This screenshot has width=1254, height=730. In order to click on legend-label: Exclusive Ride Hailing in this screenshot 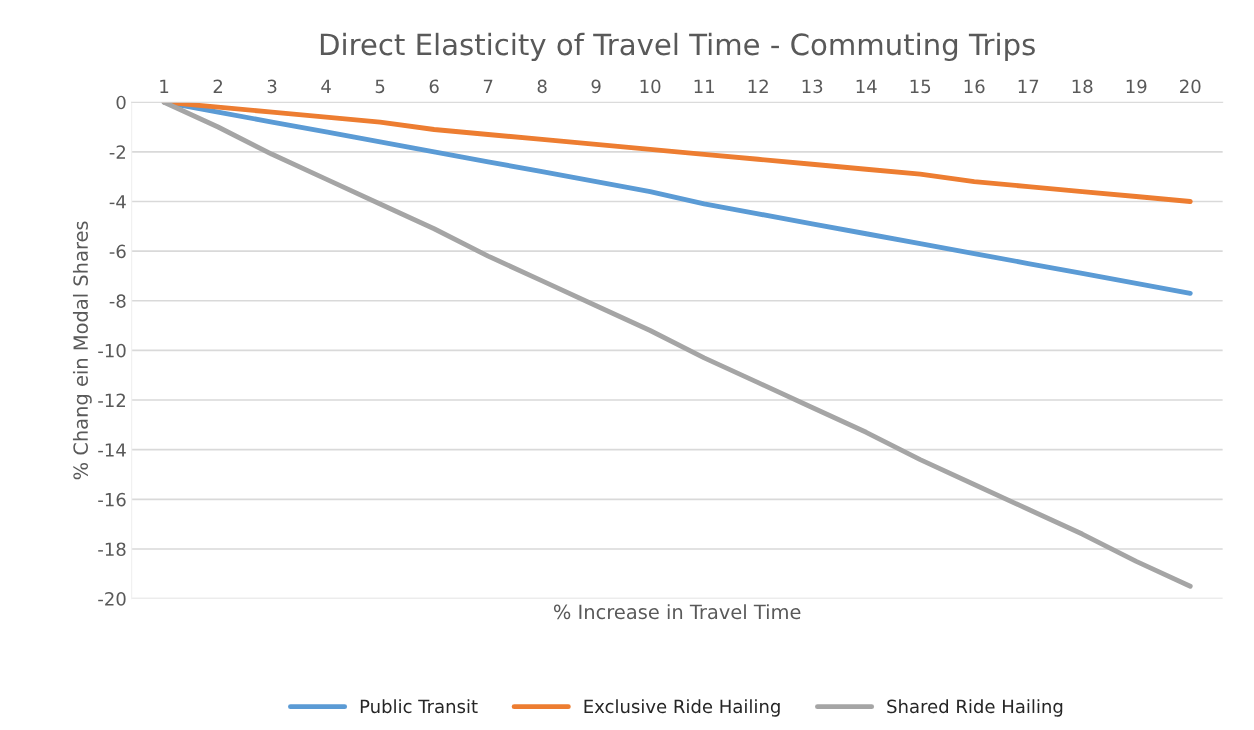, I will do `click(682, 708)`.